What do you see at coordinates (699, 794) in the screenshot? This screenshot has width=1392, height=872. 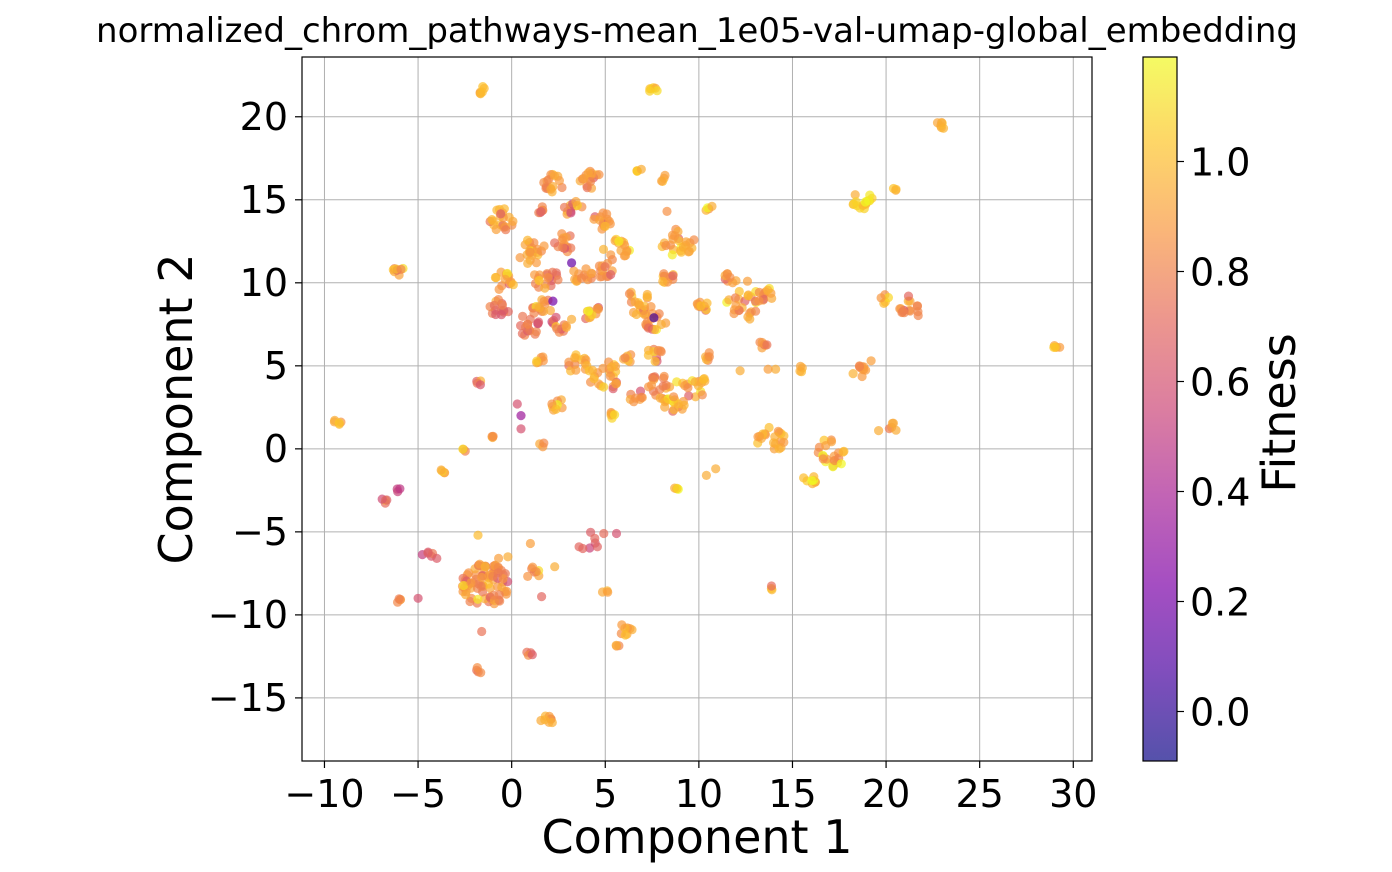 I see `x-tick-label: 10` at bounding box center [699, 794].